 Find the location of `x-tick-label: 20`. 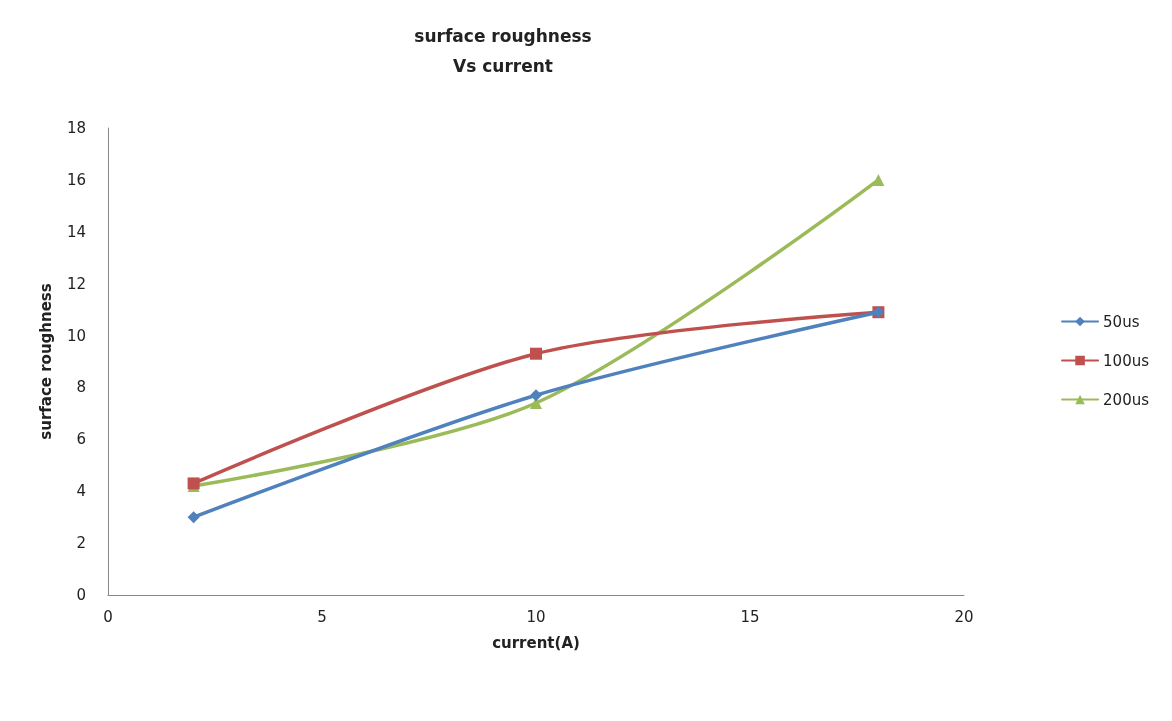

x-tick-label: 20 is located at coordinates (964, 616).